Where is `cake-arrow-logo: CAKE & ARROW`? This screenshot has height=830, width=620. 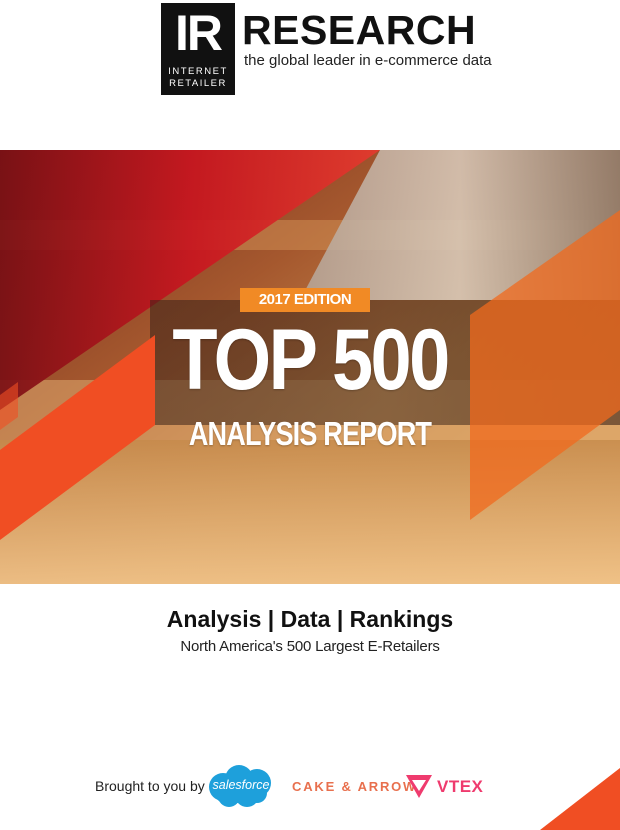 cake-arrow-logo: CAKE & ARROW is located at coordinates (355, 786).